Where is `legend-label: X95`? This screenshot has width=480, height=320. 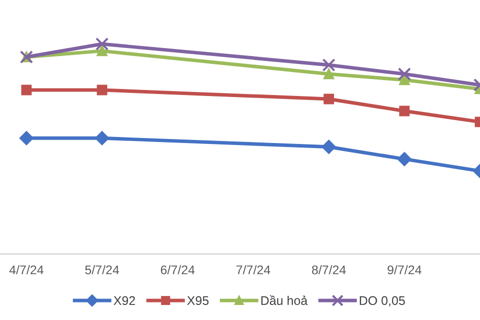 legend-label: X95 is located at coordinates (198, 301).